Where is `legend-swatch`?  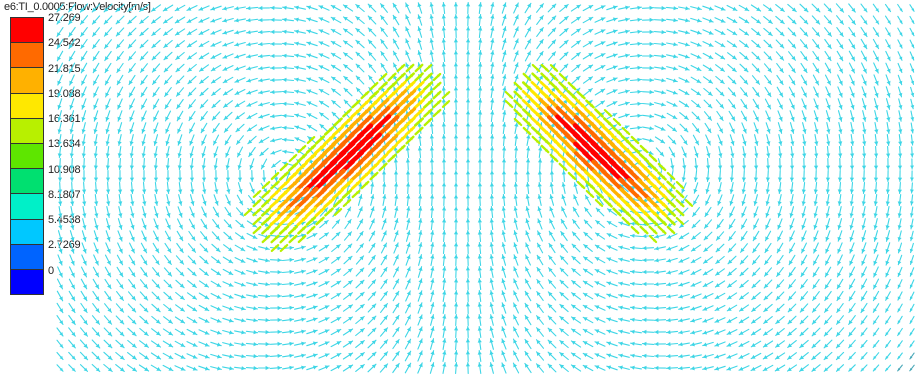 legend-swatch is located at coordinates (27, 207).